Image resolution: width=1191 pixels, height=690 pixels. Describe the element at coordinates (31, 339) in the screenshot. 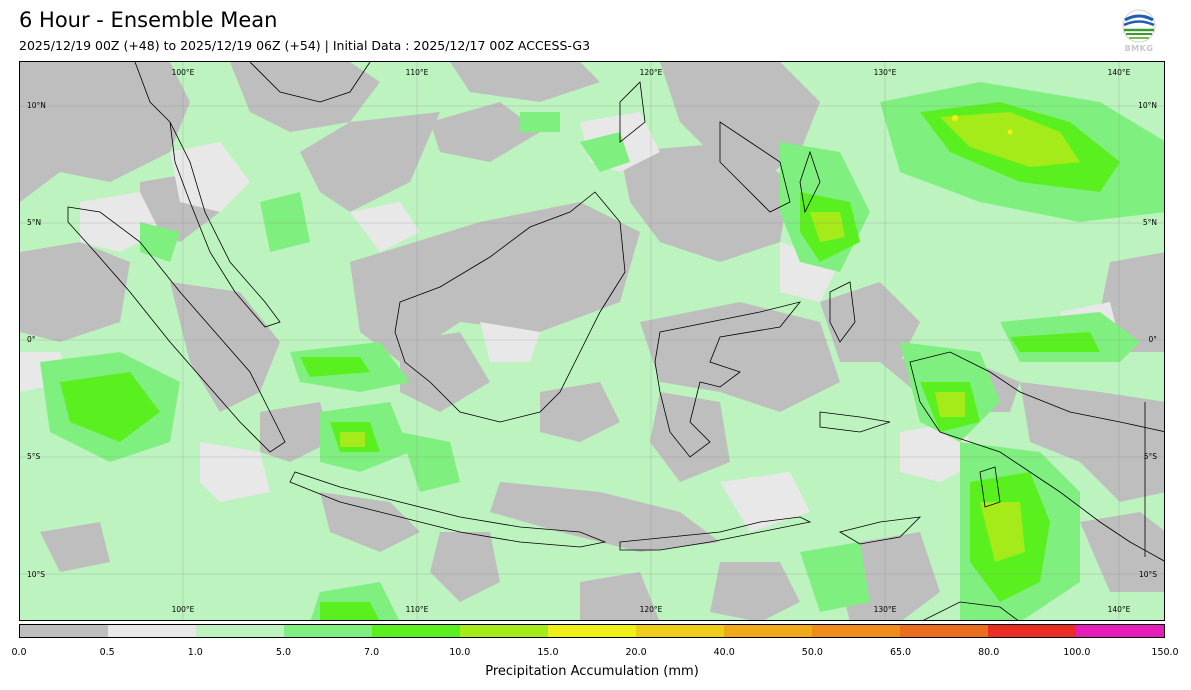

I see `lat-label-left: 0°` at that location.